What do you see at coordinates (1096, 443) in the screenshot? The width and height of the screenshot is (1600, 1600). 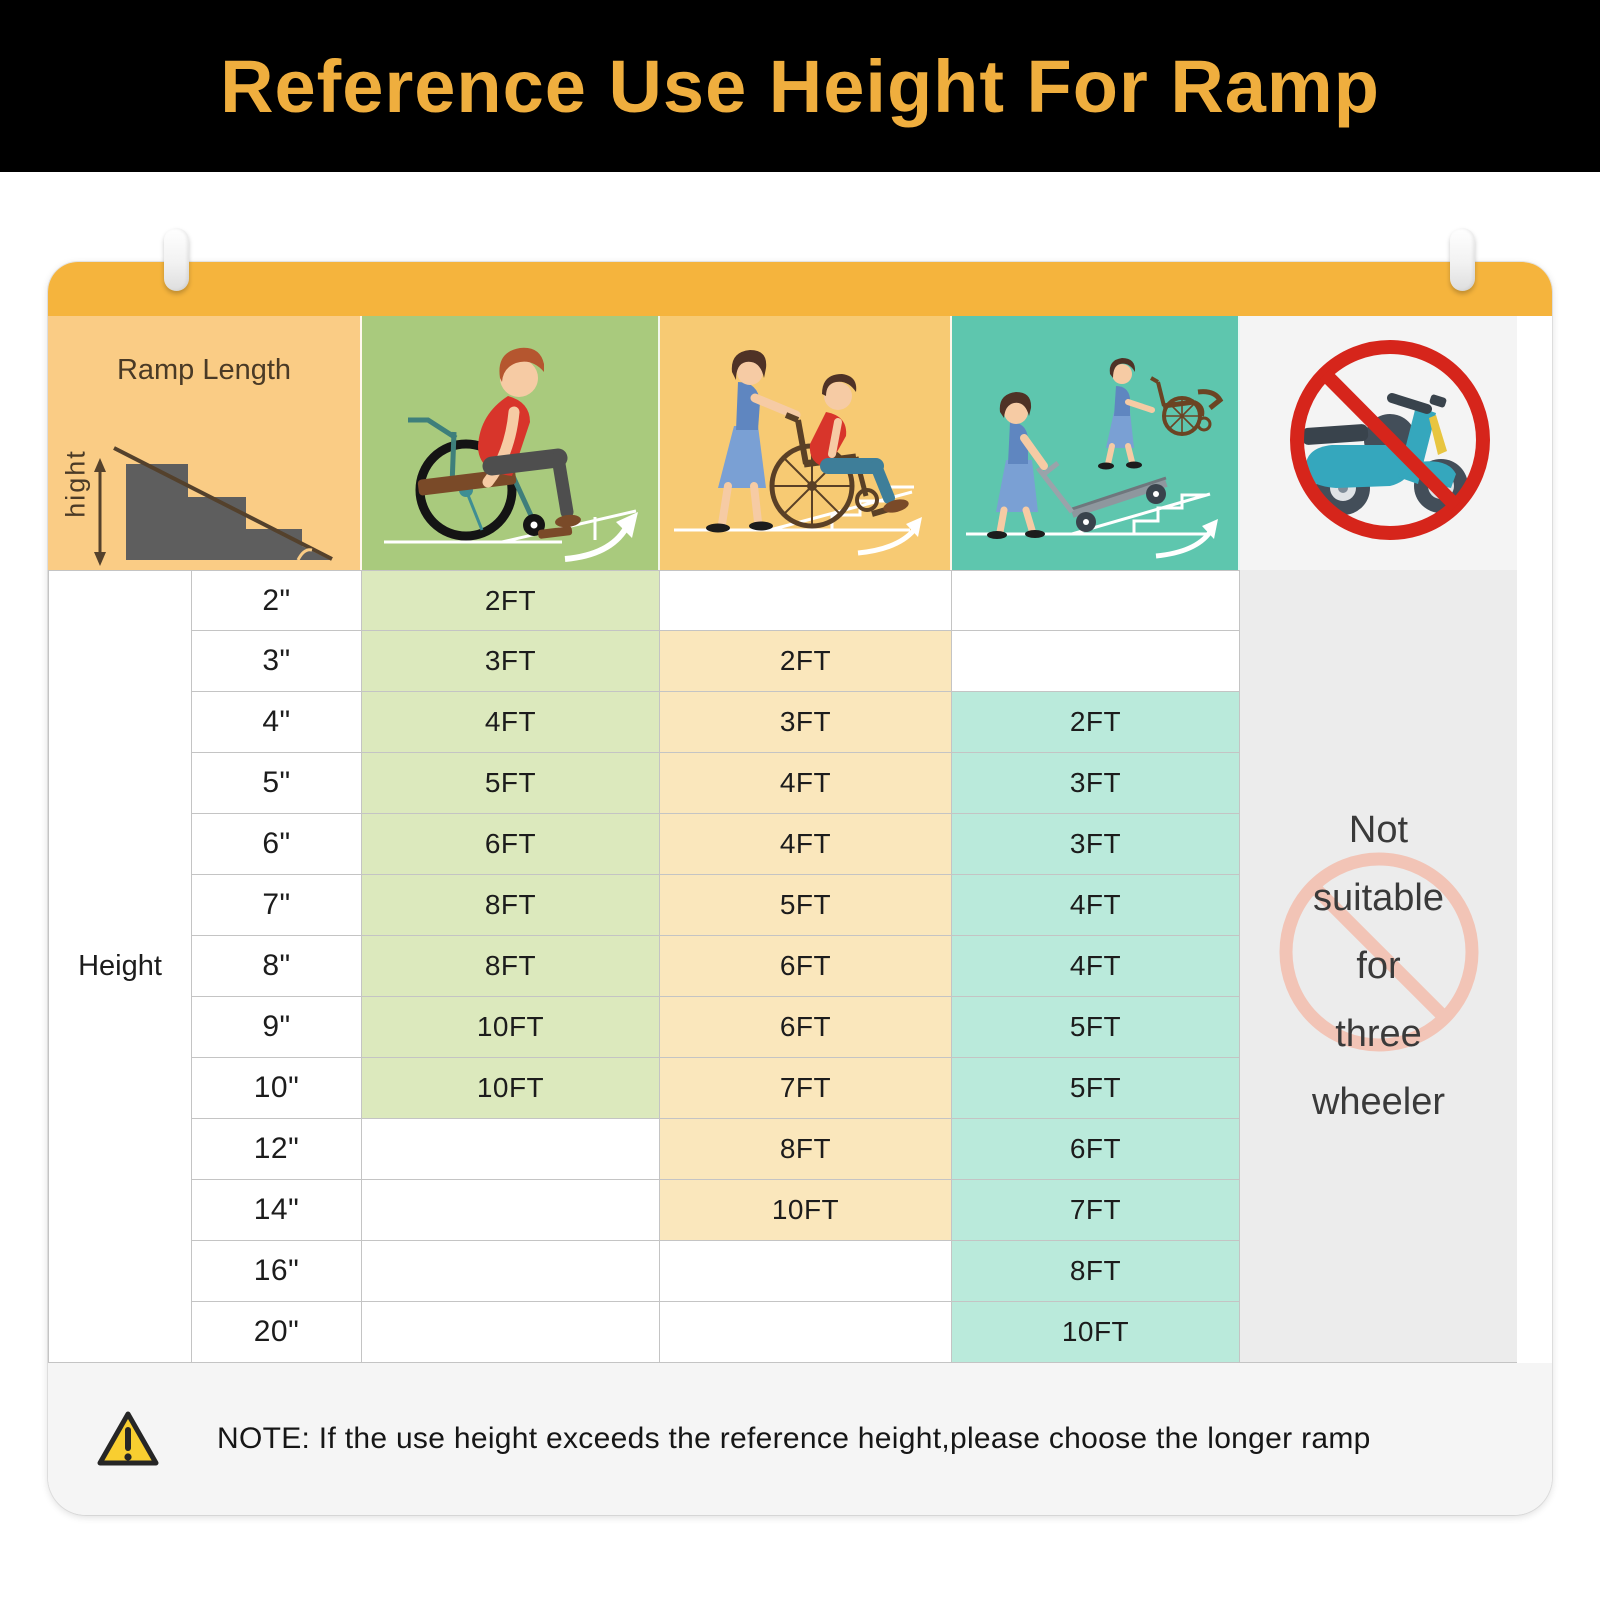 I see `hand-truck-icon` at bounding box center [1096, 443].